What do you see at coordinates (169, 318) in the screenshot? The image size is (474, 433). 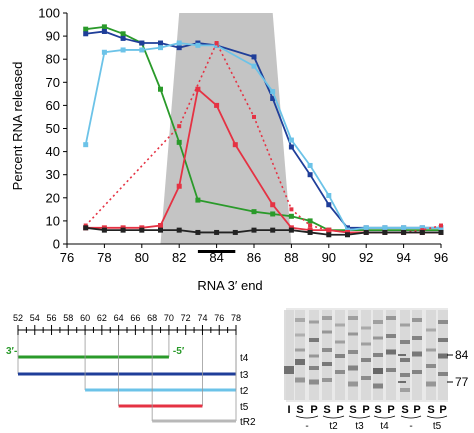 I see `ruler-label: 70` at bounding box center [169, 318].